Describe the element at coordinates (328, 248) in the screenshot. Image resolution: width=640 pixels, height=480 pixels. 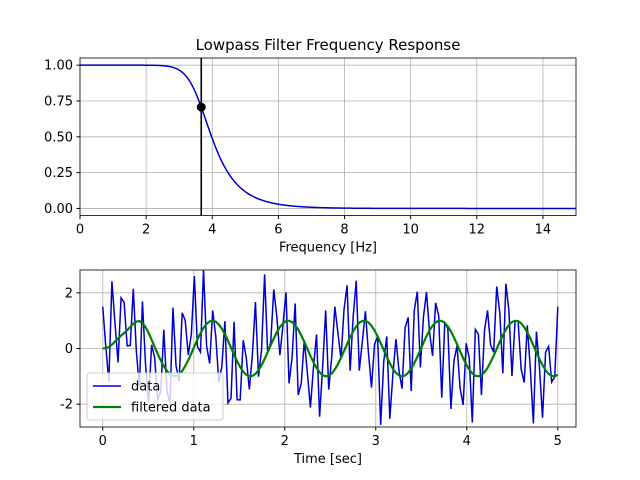
I see `x-axis-label: Frequency [Hz]` at that location.